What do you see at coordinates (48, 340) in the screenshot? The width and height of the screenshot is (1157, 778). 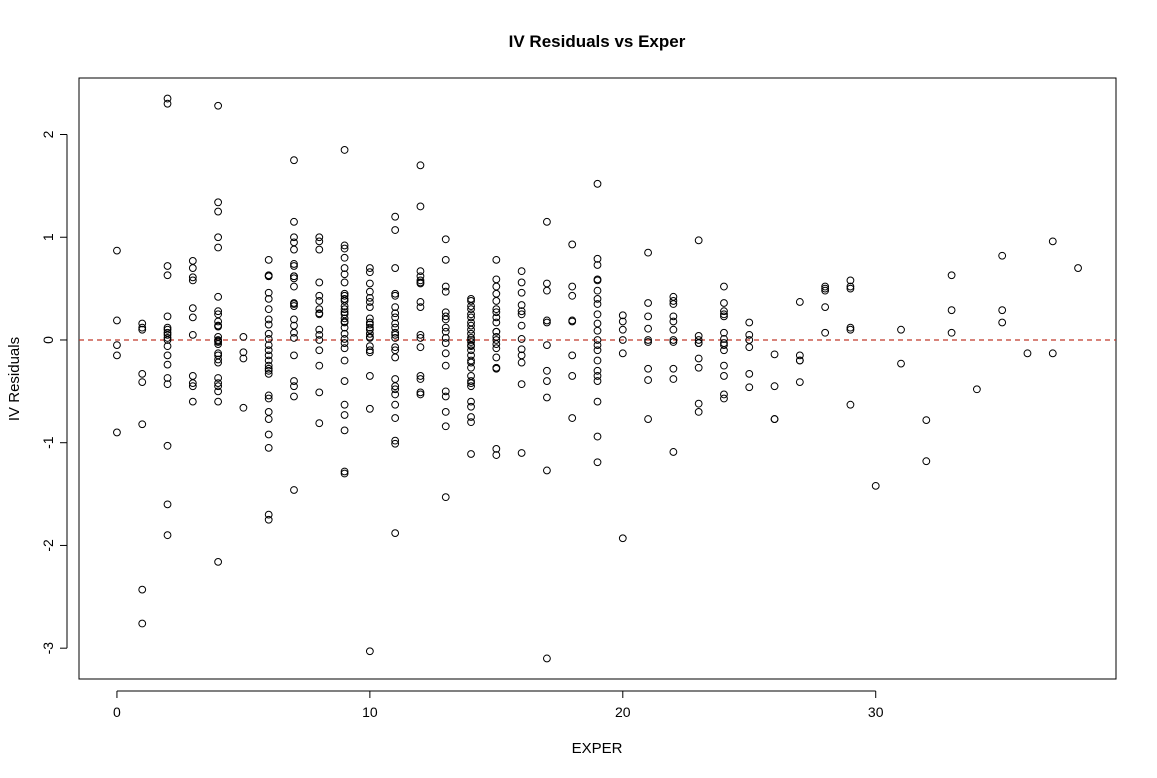 I see `y-tick-label: 0` at bounding box center [48, 340].